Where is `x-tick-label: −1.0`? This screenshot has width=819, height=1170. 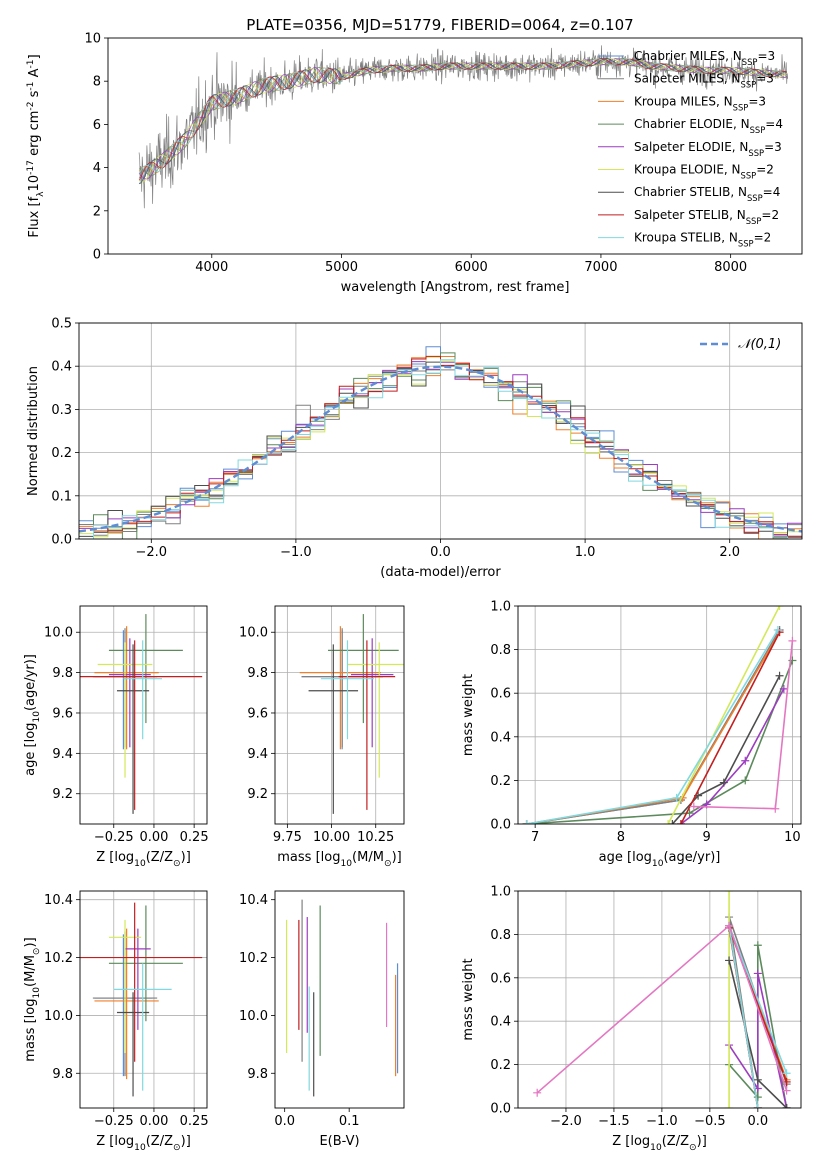
x-tick-label: −1.0 is located at coordinates (296, 552).